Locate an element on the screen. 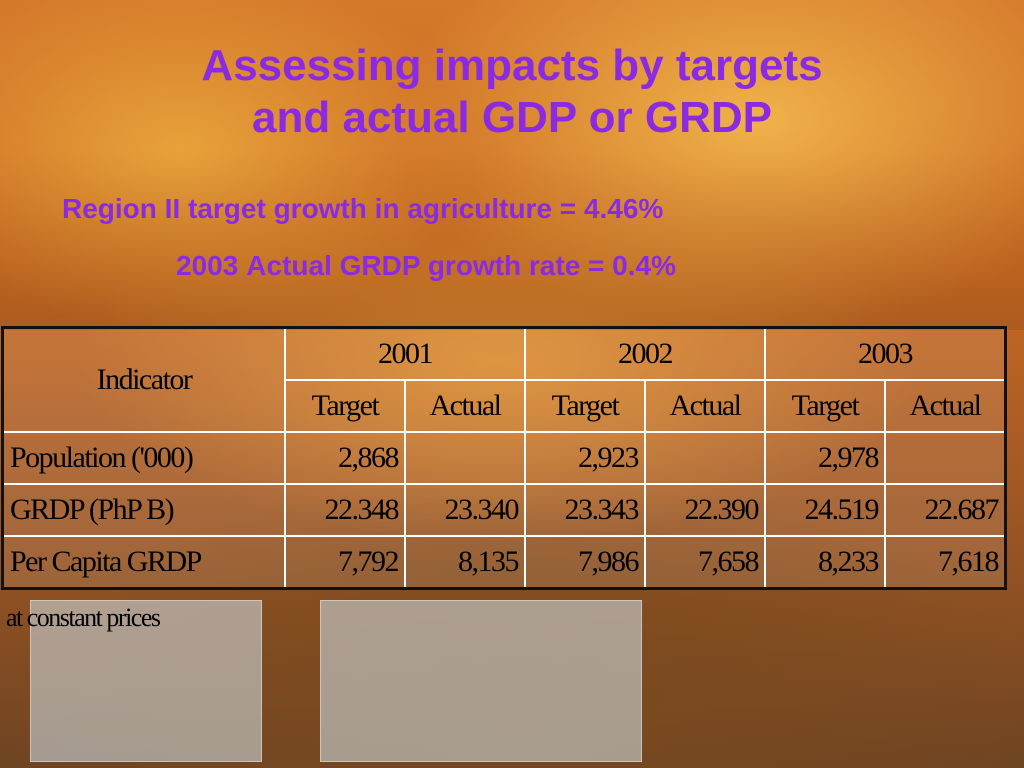 The width and height of the screenshot is (1024, 768). table-cell: 7,658 is located at coordinates (705, 562).